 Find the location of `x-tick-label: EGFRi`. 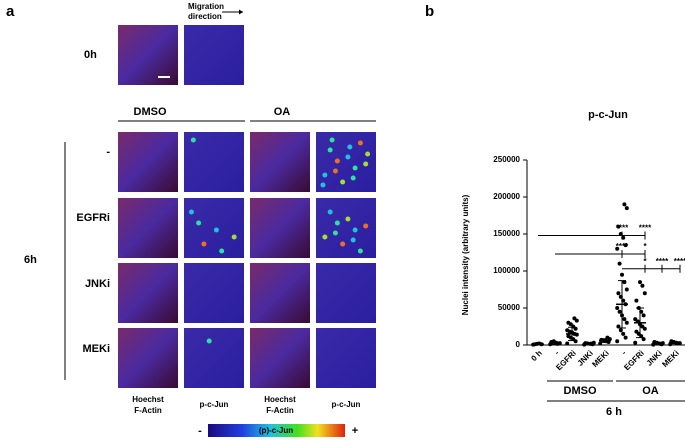

x-tick-label: EGFRi is located at coordinates (634, 361).